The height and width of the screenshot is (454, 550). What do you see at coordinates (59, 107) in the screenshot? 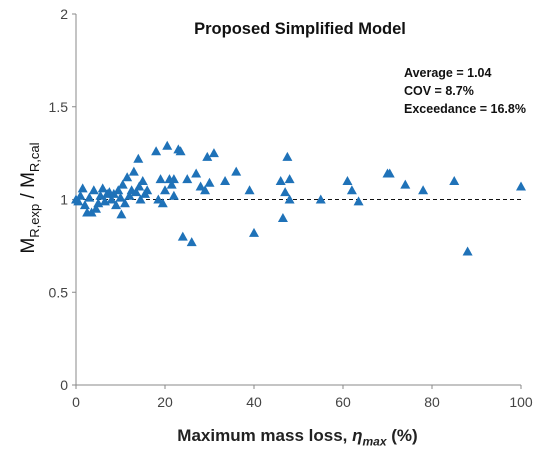
I see `y-tick-label: 1.5` at bounding box center [59, 107].